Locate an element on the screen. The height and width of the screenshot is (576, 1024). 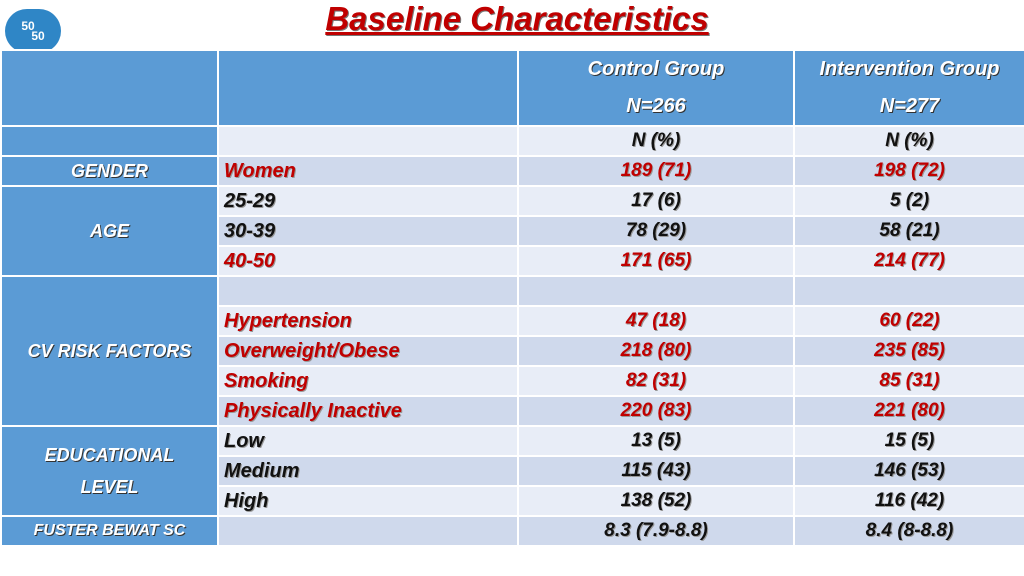
category-empty-cell is located at coordinates (109, 141).